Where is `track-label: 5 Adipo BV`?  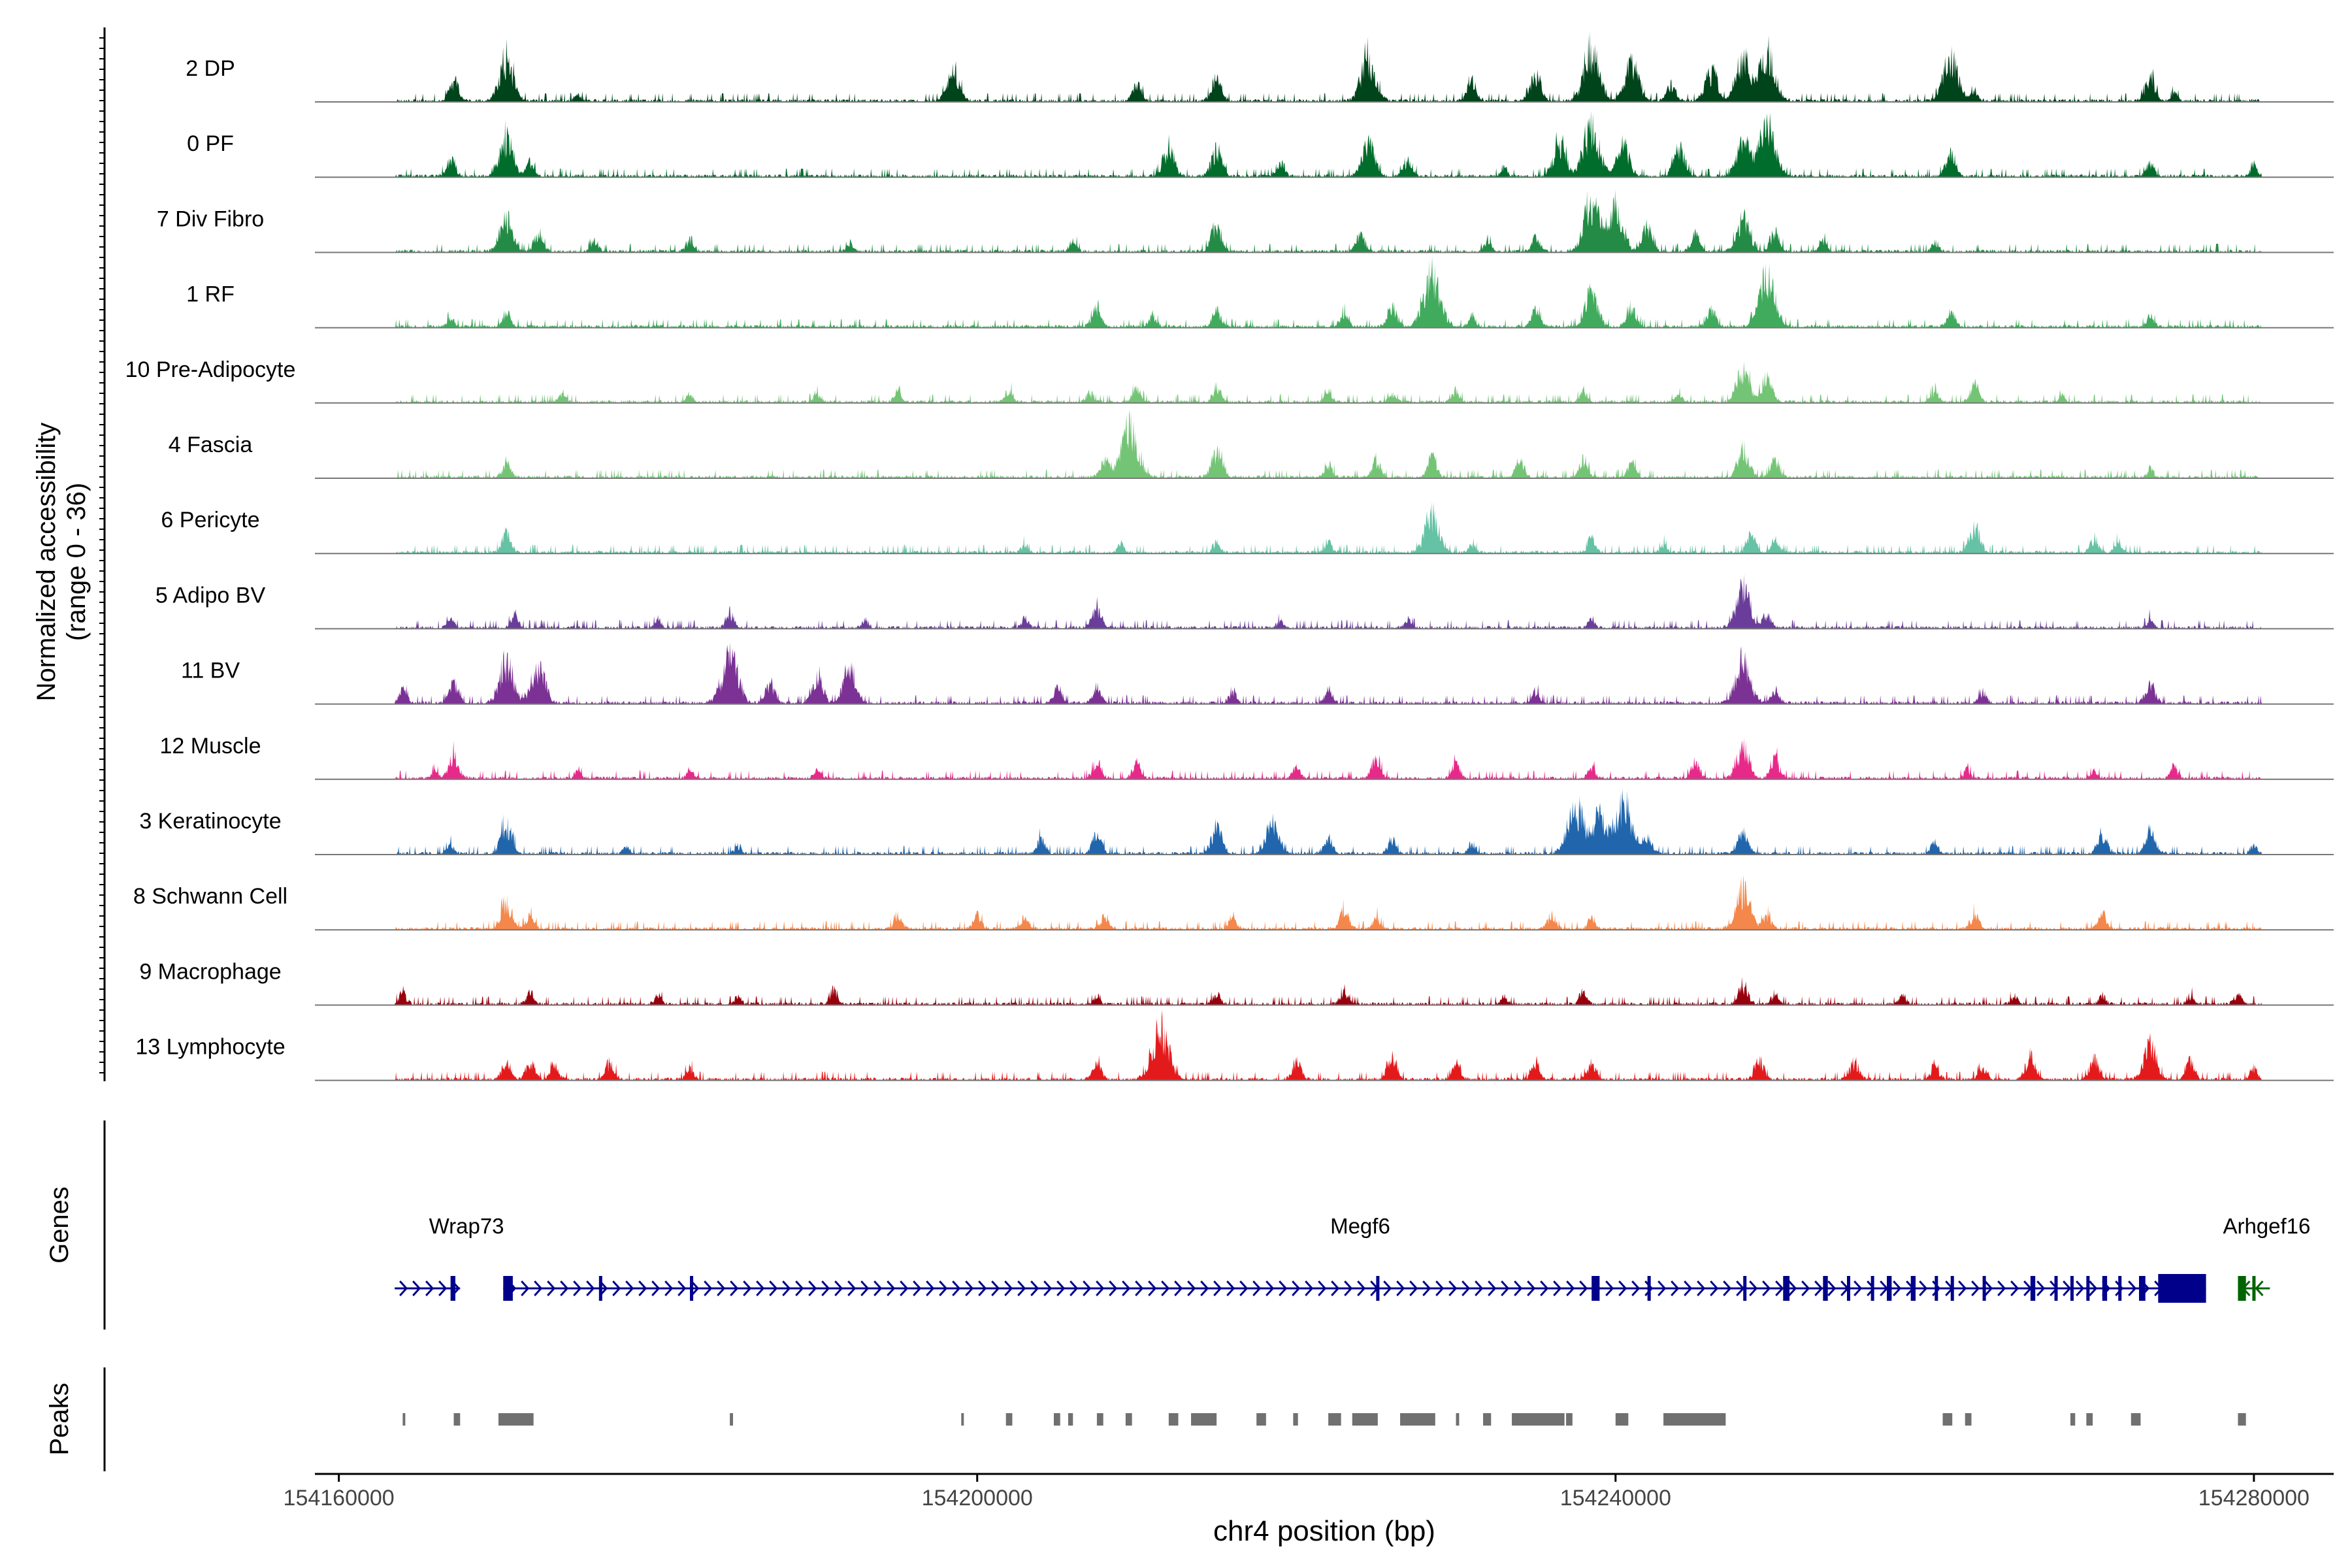 track-label: 5 Adipo BV is located at coordinates (210, 595).